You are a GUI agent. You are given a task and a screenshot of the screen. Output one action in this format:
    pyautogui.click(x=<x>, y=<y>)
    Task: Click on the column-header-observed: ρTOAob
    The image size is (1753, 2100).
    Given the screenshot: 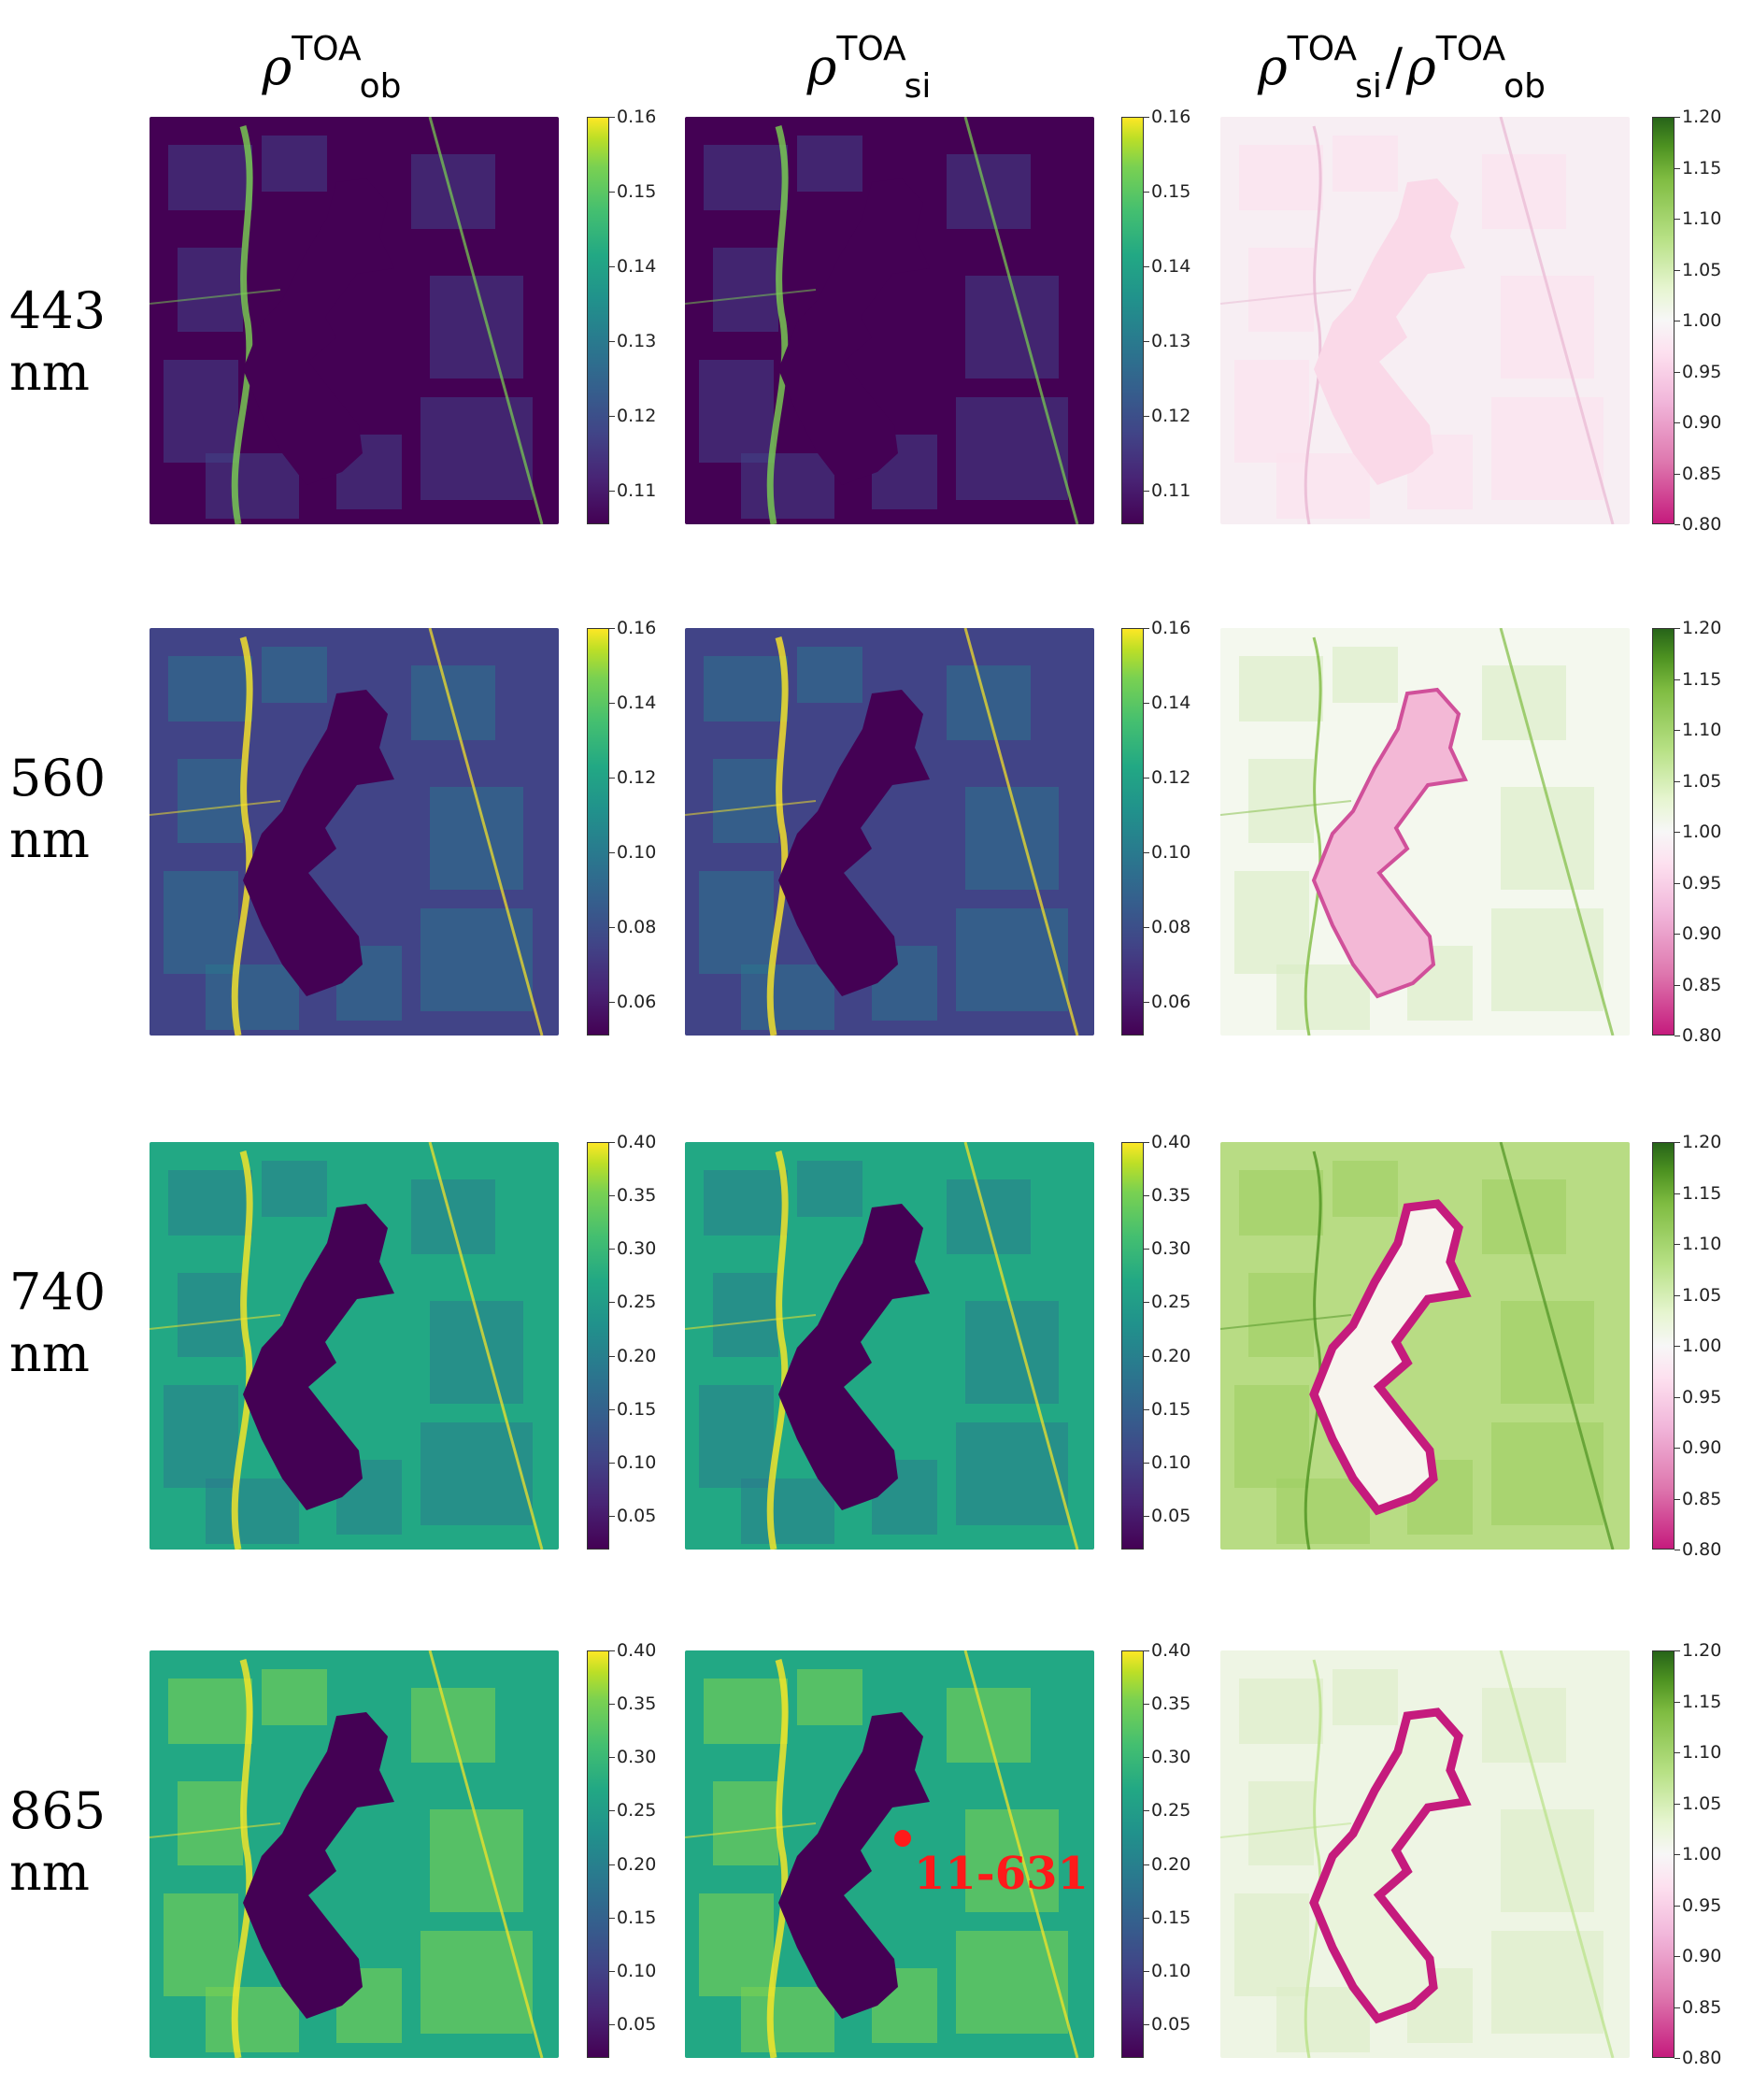 What is the action you would take?
    pyautogui.click(x=332, y=53)
    